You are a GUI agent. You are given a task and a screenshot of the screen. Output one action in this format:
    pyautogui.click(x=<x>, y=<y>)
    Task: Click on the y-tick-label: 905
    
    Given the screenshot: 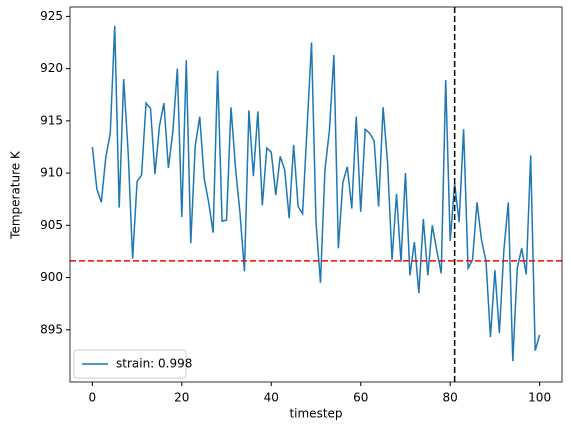 What is the action you would take?
    pyautogui.click(x=51, y=225)
    